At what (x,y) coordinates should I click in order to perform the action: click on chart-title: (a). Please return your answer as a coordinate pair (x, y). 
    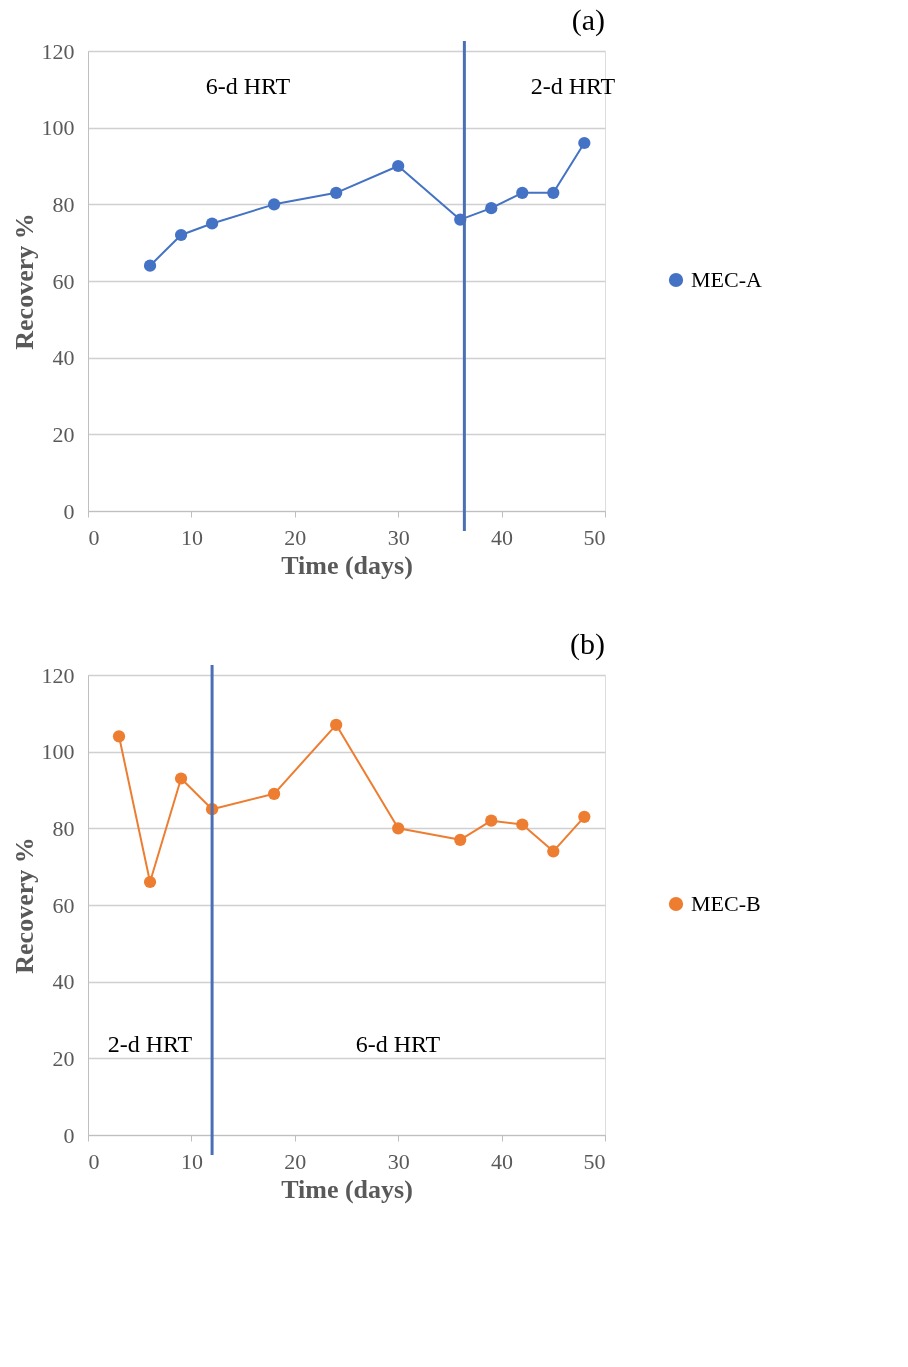
    Looking at the image, I should click on (588, 19).